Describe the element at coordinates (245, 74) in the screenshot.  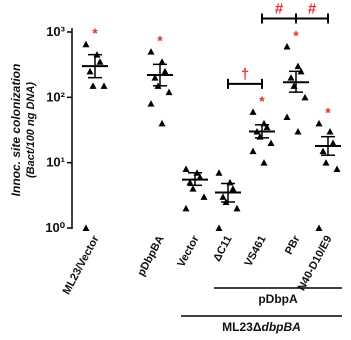
I see `comparison-label: †` at that location.